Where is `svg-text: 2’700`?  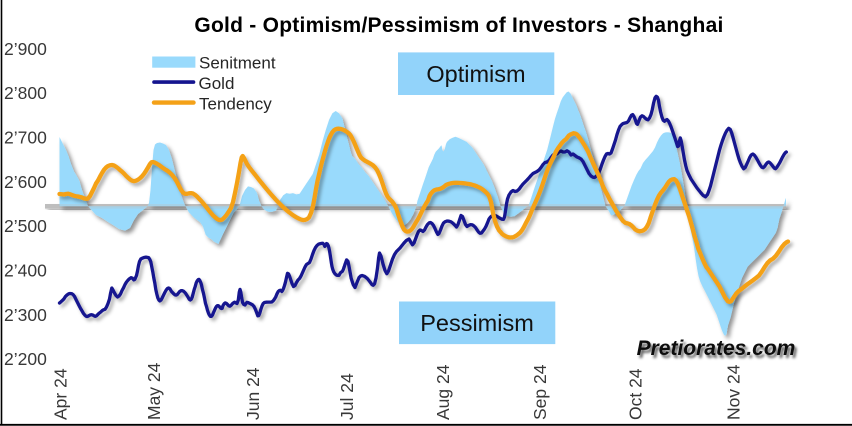 svg-text: 2’700 is located at coordinates (25, 138).